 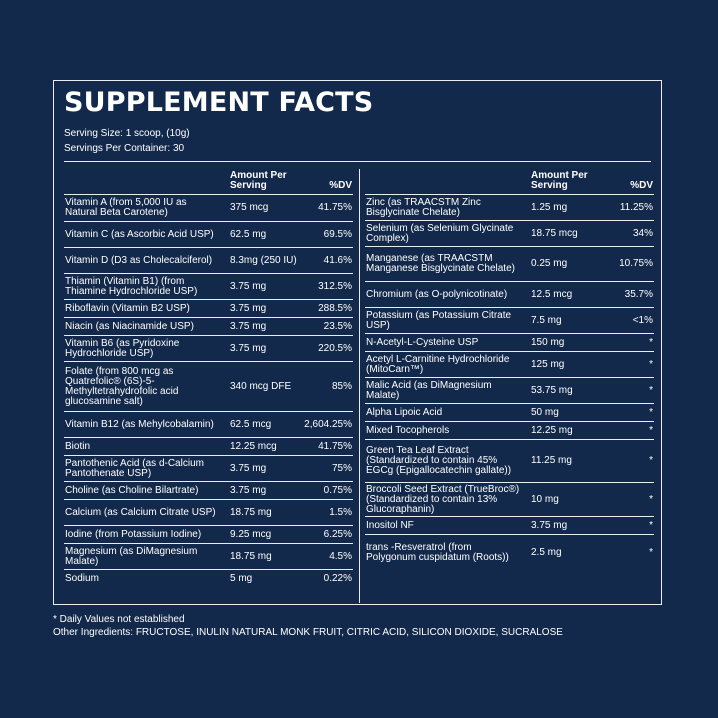 What do you see at coordinates (552, 390) in the screenshot?
I see `nutrient-amount: 53.75 mg` at bounding box center [552, 390].